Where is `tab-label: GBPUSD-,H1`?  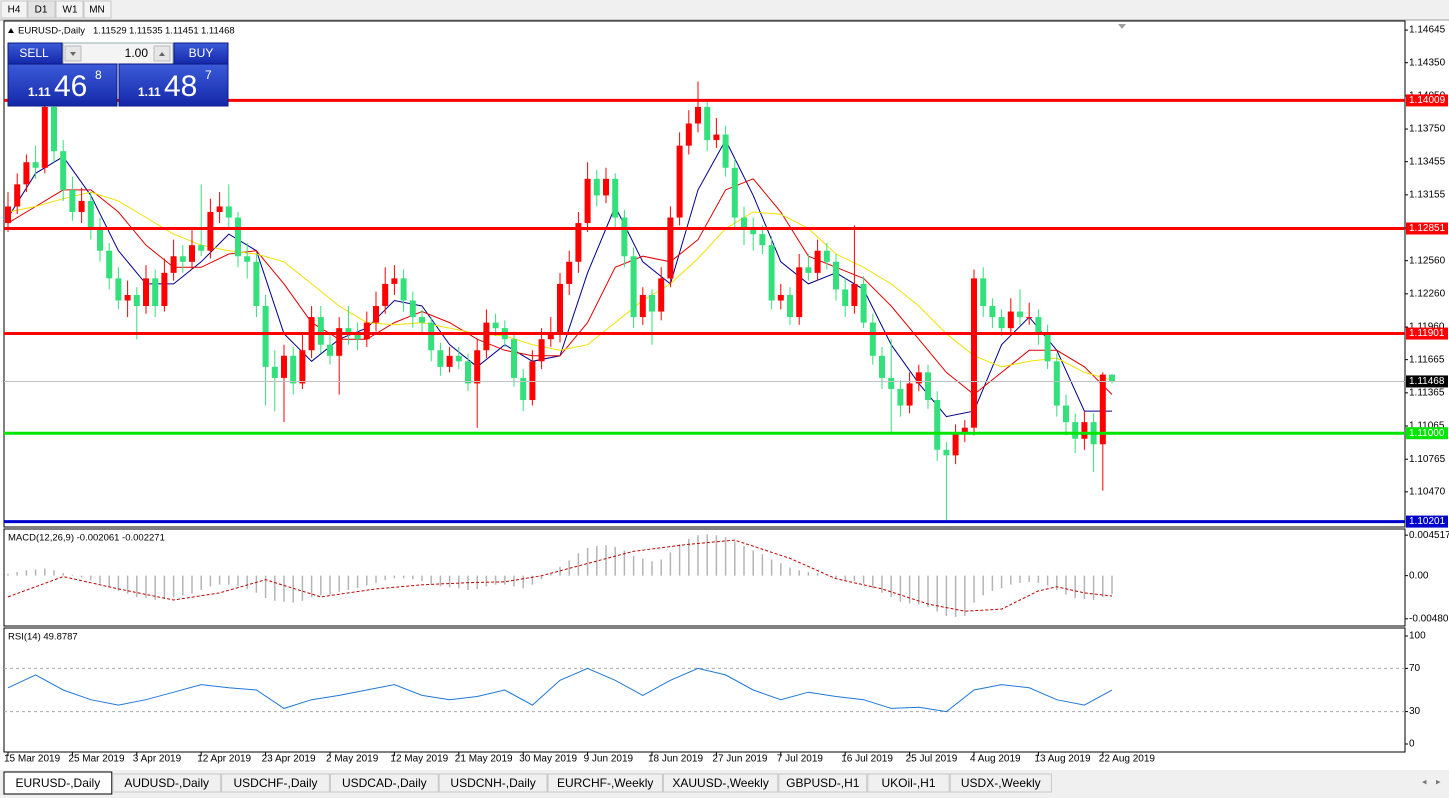 tab-label: GBPUSD-,H1 is located at coordinates (823, 783).